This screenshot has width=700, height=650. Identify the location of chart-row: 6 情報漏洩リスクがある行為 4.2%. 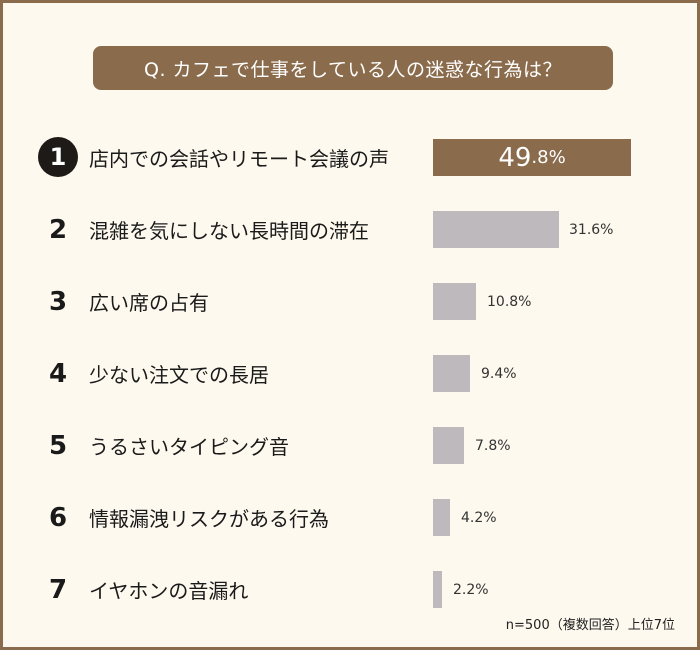
(351, 517).